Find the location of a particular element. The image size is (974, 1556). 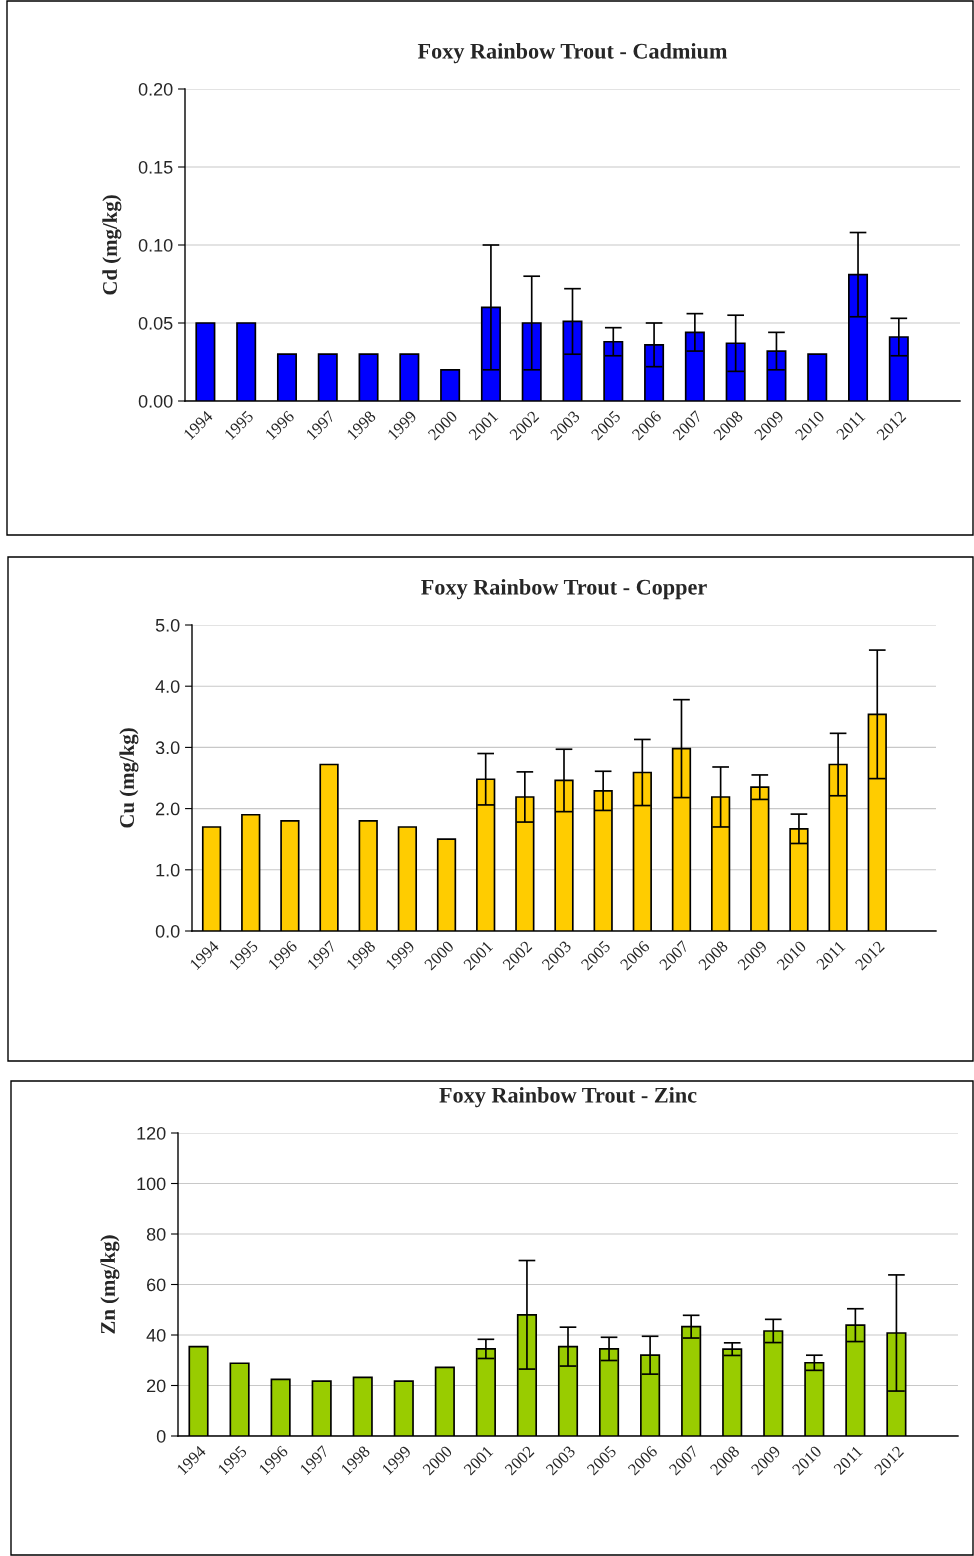

y-tick-label: 2.0 is located at coordinates (168, 809).